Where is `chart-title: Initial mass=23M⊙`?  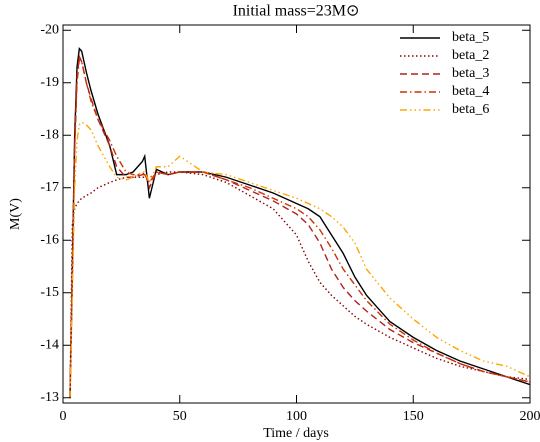 chart-title: Initial mass=23M⊙ is located at coordinates (296, 11).